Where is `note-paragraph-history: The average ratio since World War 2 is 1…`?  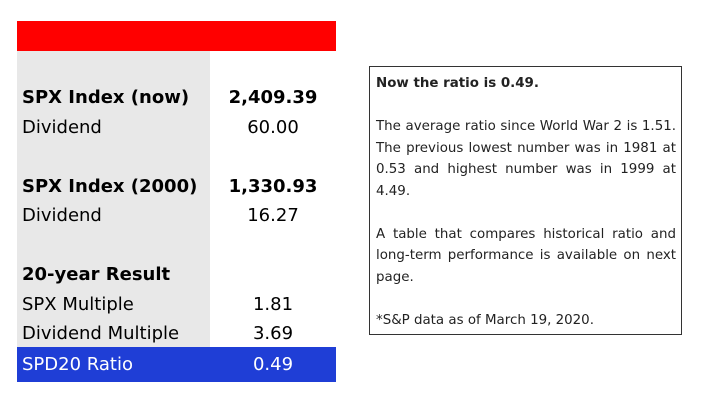 note-paragraph-history: The average ratio since World War 2 is 1… is located at coordinates (526, 159).